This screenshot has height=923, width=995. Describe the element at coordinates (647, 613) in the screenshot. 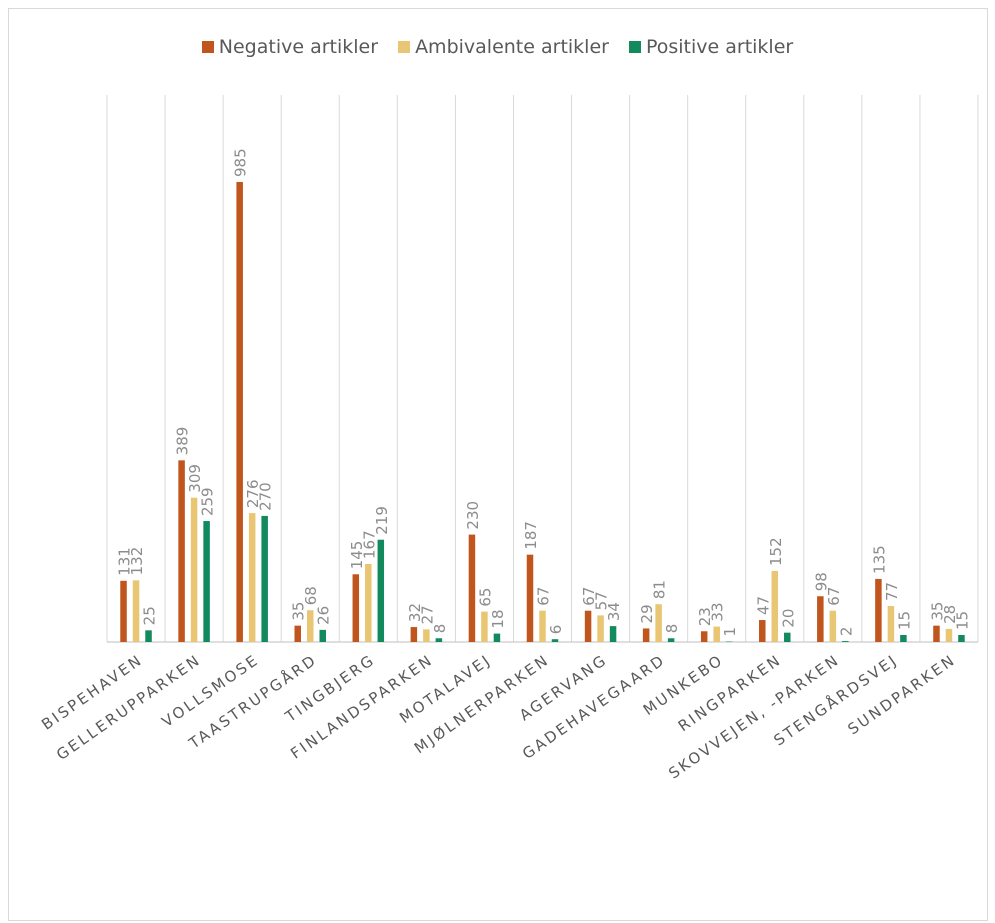

I see `data-label: 29` at that location.